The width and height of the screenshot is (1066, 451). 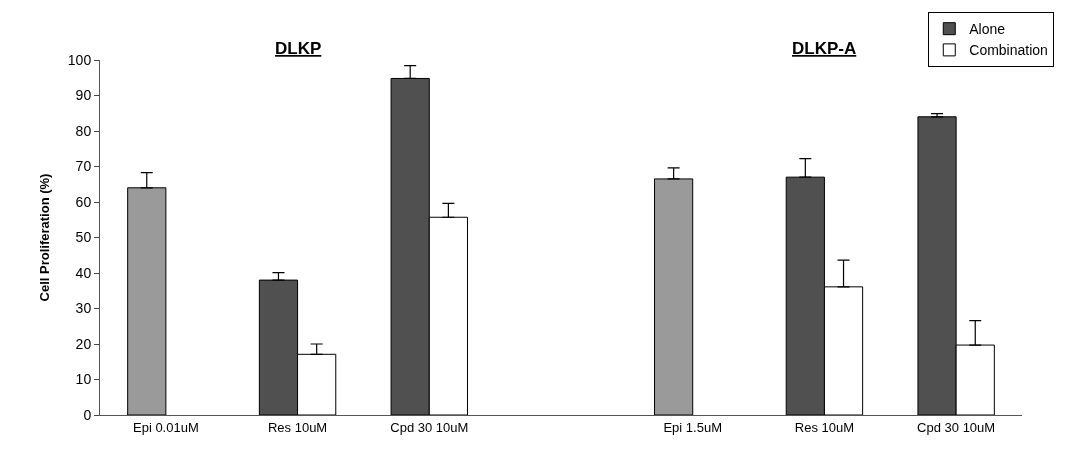 What do you see at coordinates (298, 48) in the screenshot?
I see `text: DLKP` at bounding box center [298, 48].